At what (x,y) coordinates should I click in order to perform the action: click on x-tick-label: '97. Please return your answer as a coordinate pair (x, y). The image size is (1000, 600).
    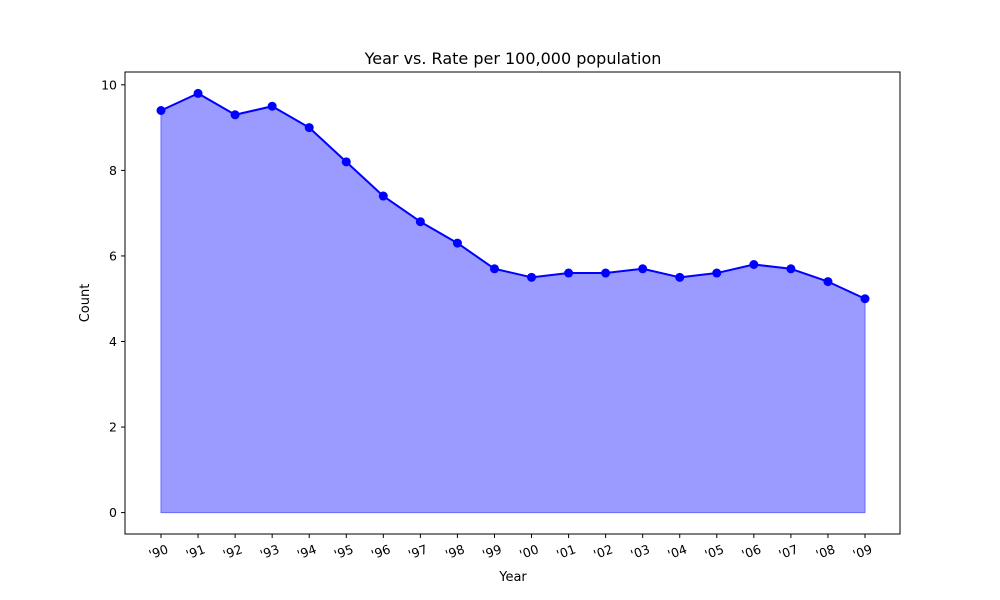
    Looking at the image, I should click on (417, 551).